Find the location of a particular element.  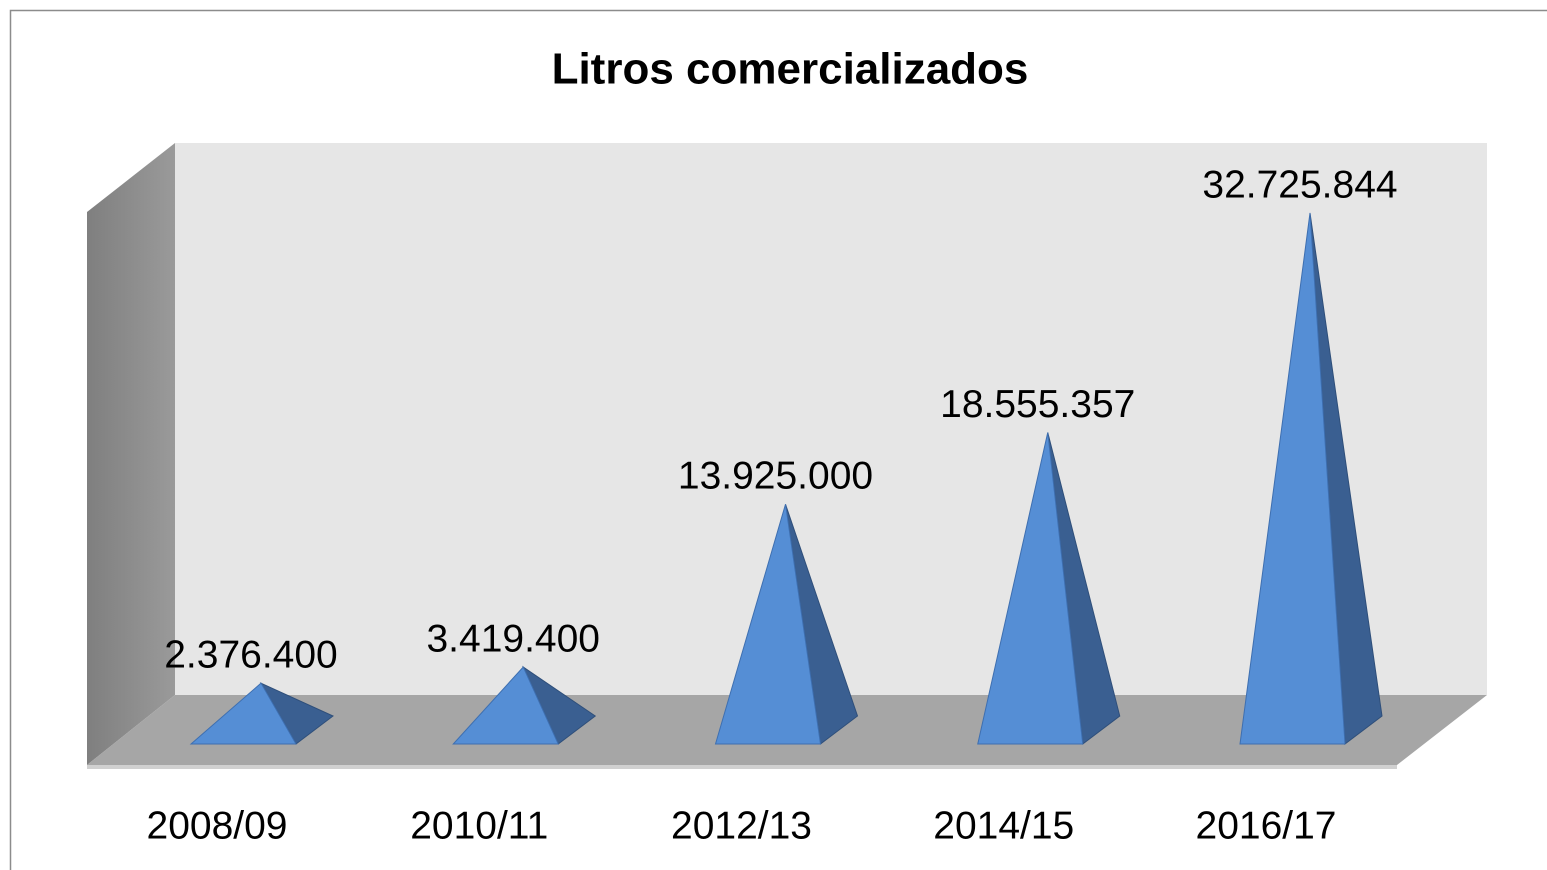

value-label: 2.376.400 is located at coordinates (251, 654).